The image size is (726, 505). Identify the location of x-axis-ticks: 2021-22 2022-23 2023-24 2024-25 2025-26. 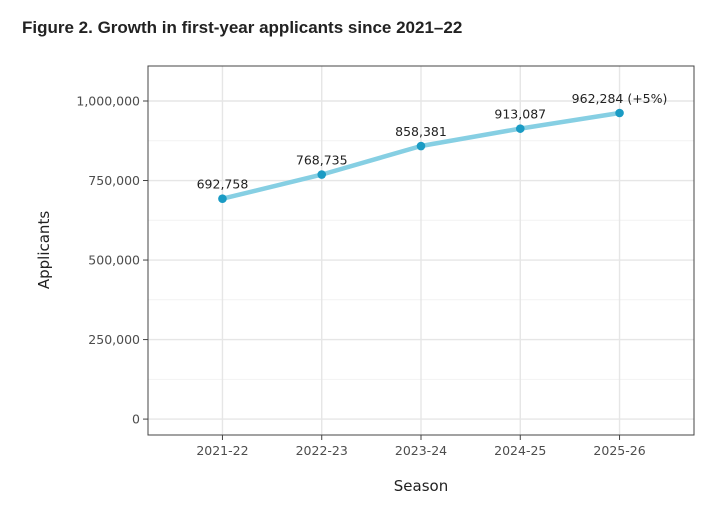
(421, 446).